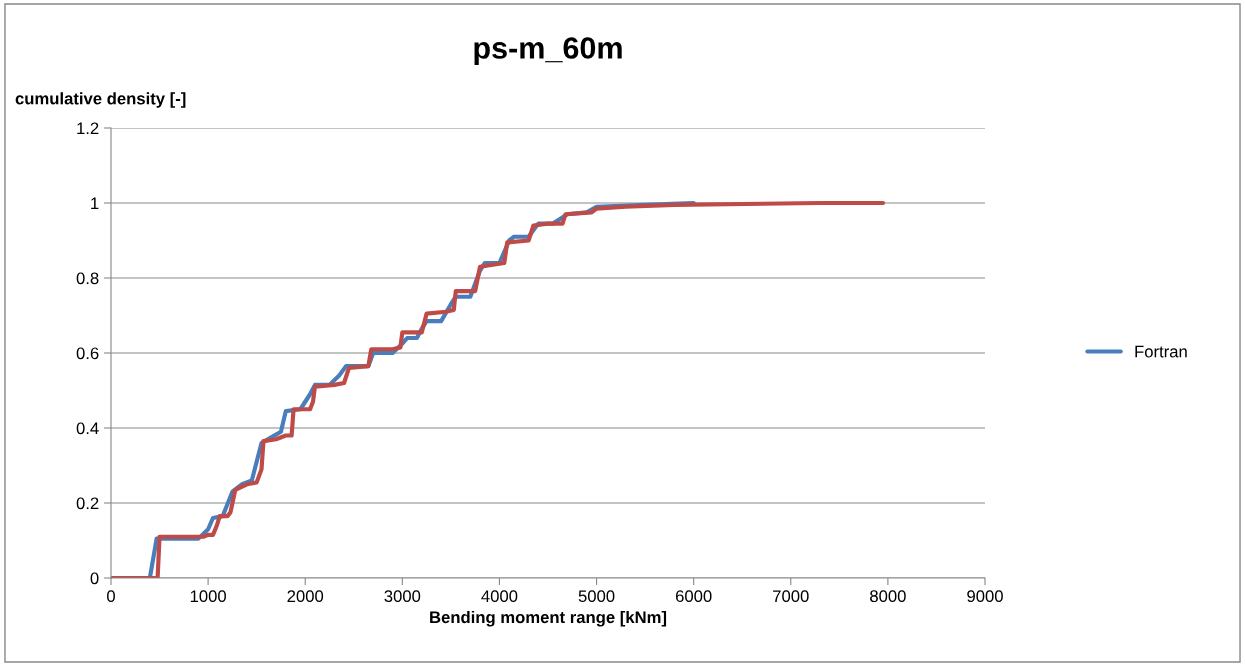  What do you see at coordinates (693, 596) in the screenshot?
I see `x-tick-label: 6000` at bounding box center [693, 596].